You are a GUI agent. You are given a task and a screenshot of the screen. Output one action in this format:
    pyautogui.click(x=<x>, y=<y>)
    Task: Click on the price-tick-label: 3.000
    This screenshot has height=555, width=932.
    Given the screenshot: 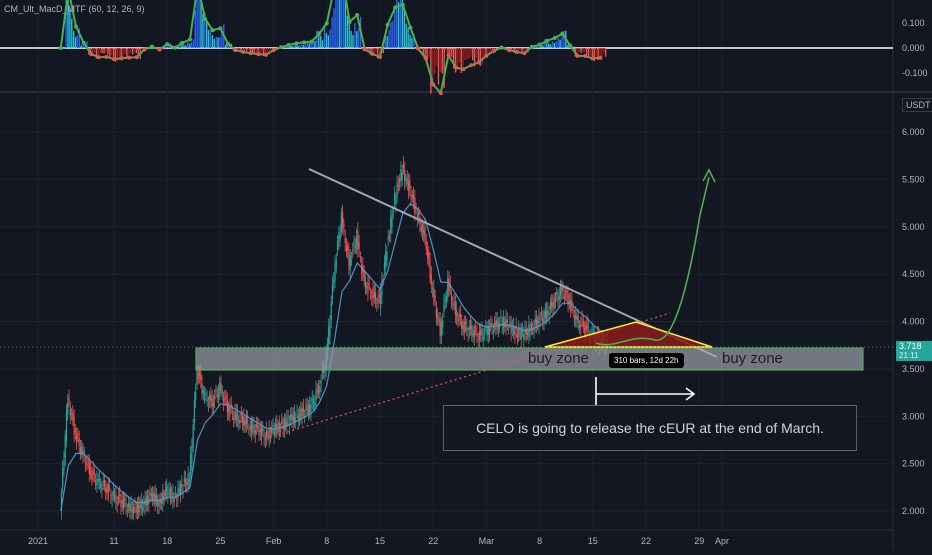 What is the action you would take?
    pyautogui.click(x=913, y=416)
    